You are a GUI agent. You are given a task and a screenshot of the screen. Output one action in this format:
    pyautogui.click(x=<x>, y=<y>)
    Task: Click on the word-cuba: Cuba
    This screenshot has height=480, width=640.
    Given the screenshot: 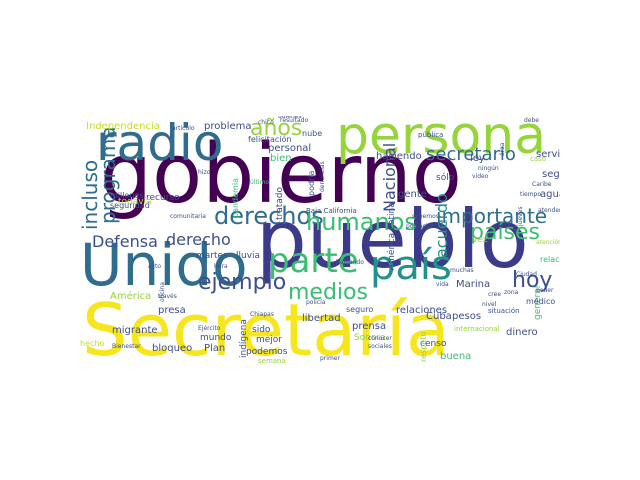 What is the action you would take?
    pyautogui.click(x=439, y=316)
    